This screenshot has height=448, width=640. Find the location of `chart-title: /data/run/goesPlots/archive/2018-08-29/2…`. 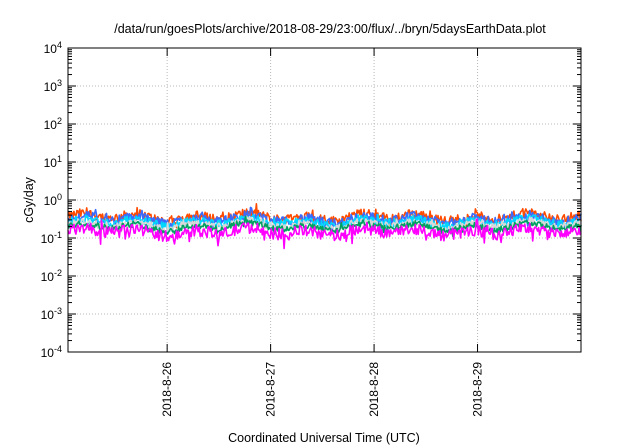

chart-title: /data/run/goesPlots/archive/2018-08-29/2… is located at coordinates (330, 29).